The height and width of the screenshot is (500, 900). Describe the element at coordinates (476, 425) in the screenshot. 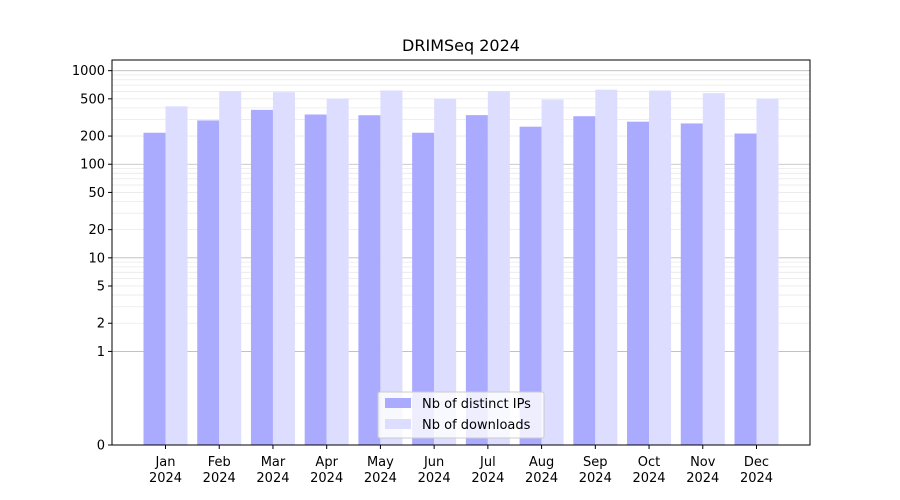

I see `legend-label-downloads: Nb of downloads` at that location.